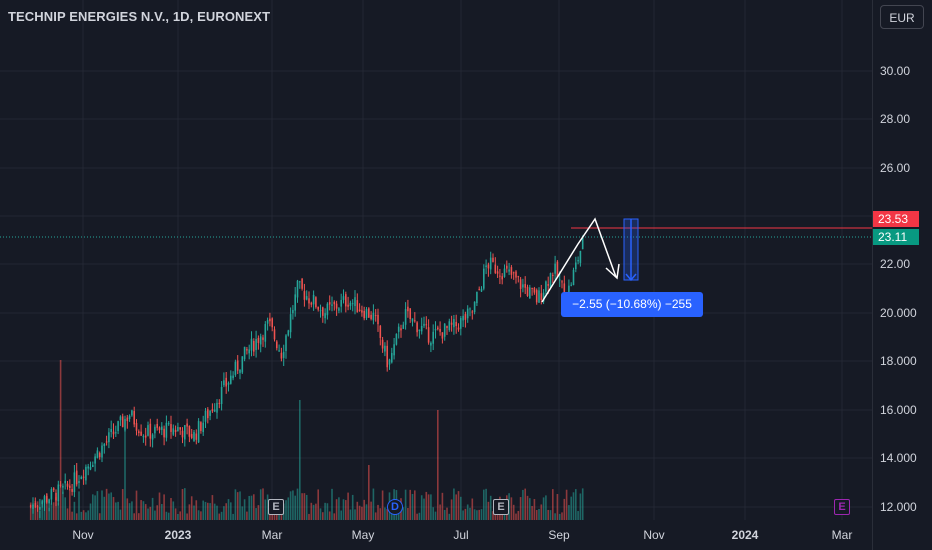  What do you see at coordinates (395, 507) in the screenshot?
I see `dividend-event-icon: D` at bounding box center [395, 507].